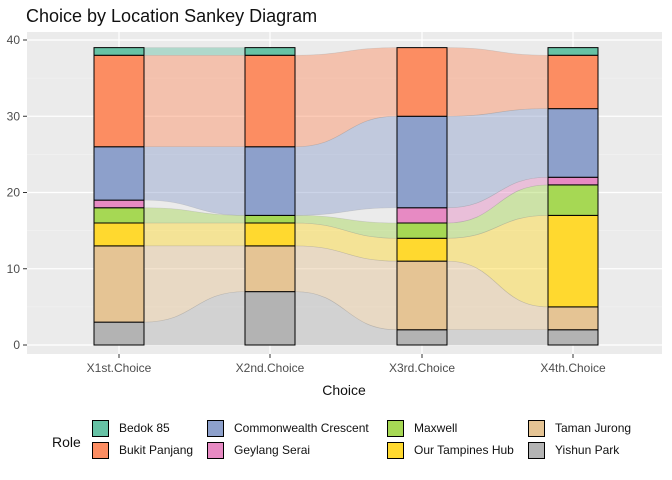 The image size is (672, 480). I want to click on legend-label: Geylang Serai, so click(272, 450).